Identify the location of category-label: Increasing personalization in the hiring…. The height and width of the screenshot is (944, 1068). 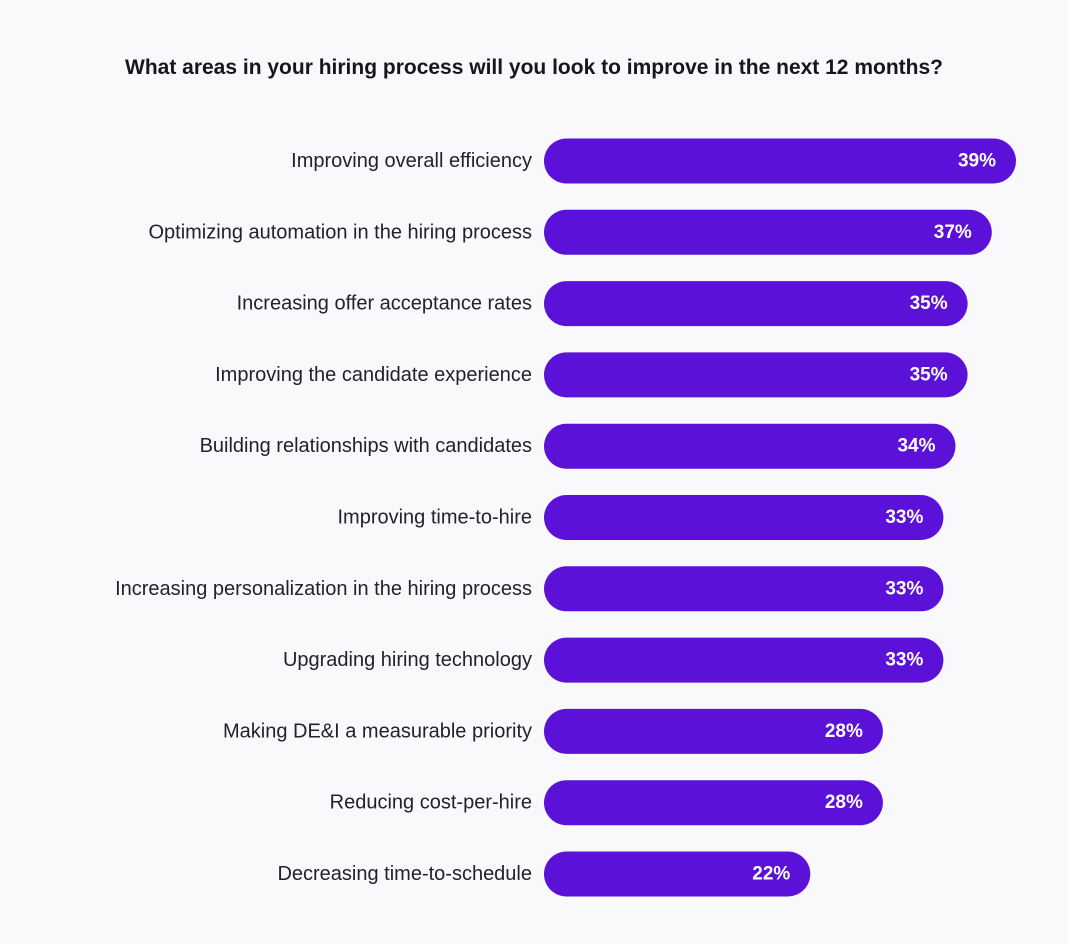
(323, 589).